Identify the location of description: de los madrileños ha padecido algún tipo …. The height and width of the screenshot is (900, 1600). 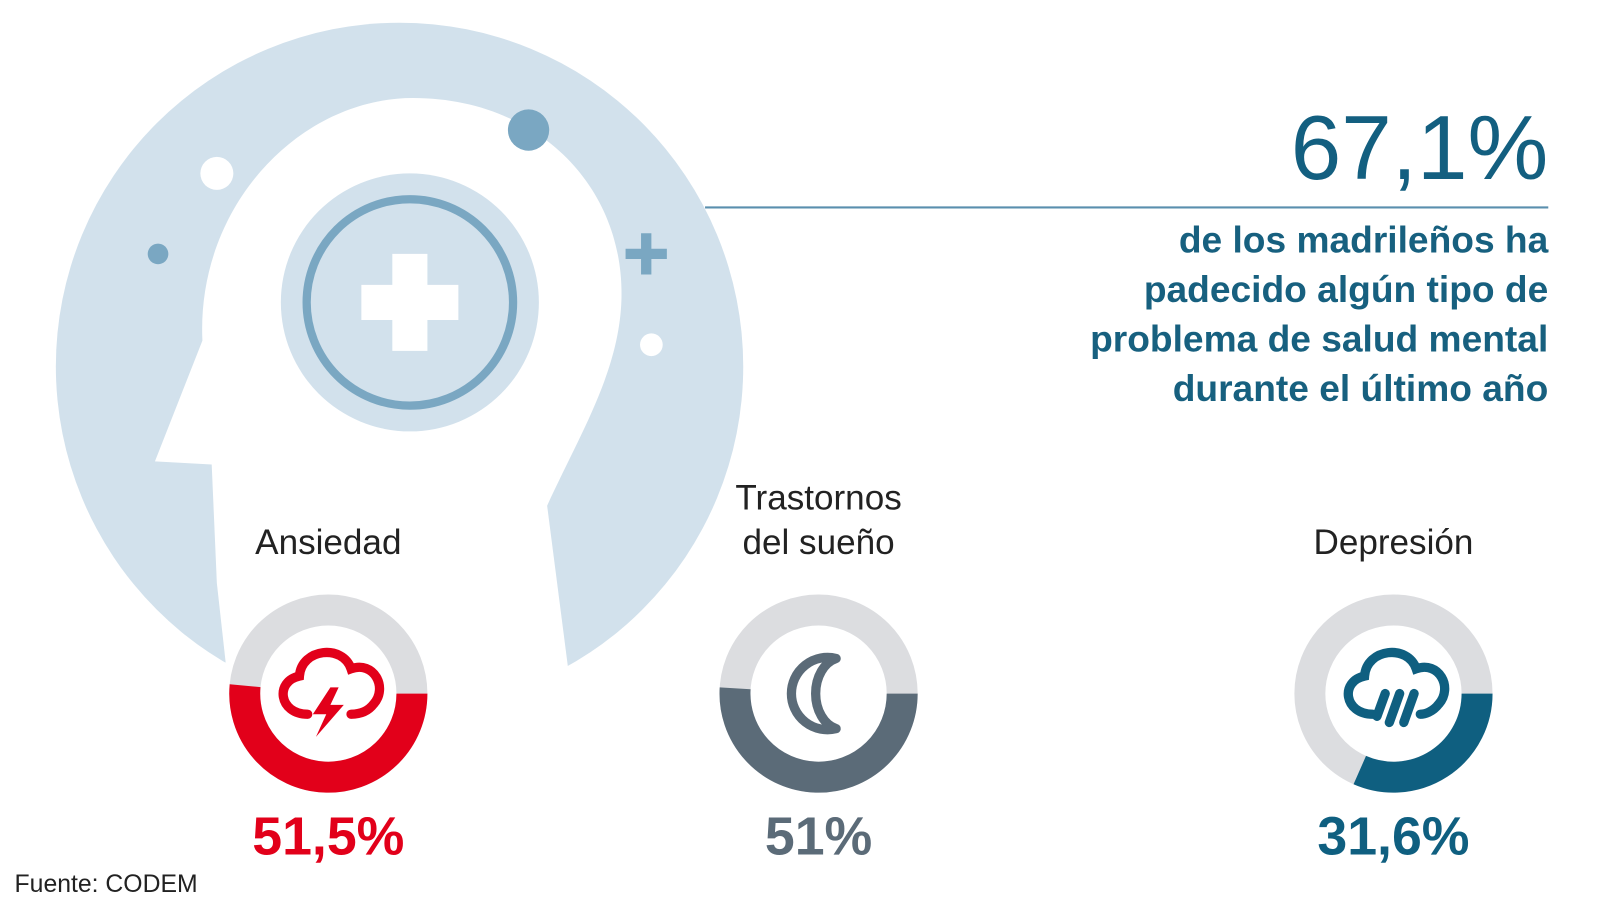
(1319, 313).